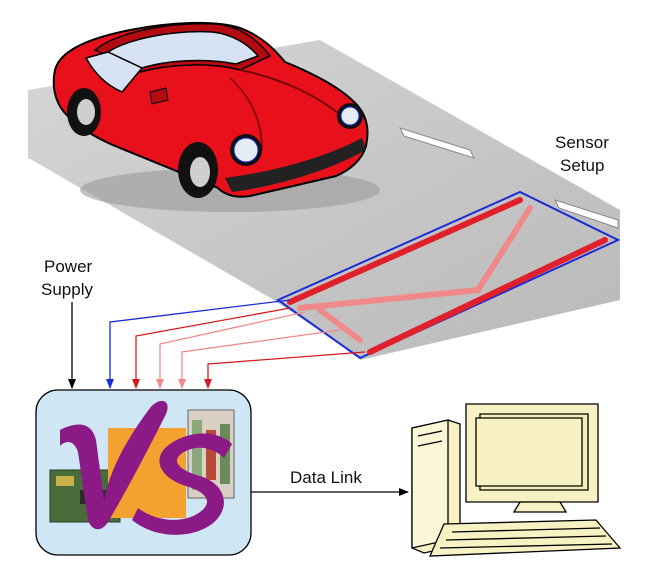 The width and height of the screenshot is (657, 588). I want to click on wire-blue, so click(198, 344).